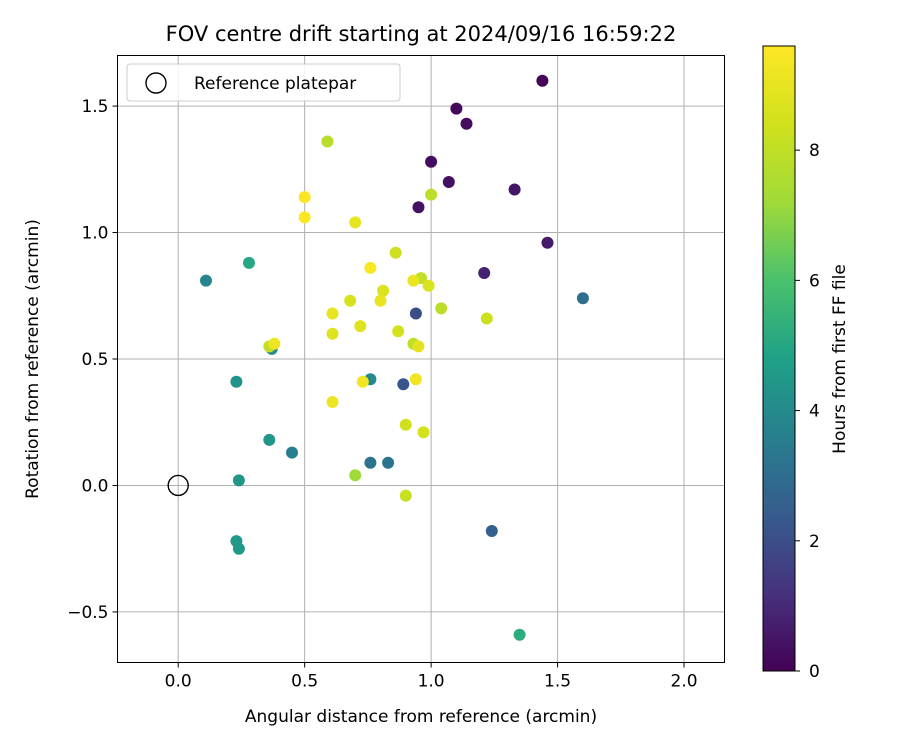  I want to click on y-axis-label: Rotation from reference (arcmin), so click(33, 359).